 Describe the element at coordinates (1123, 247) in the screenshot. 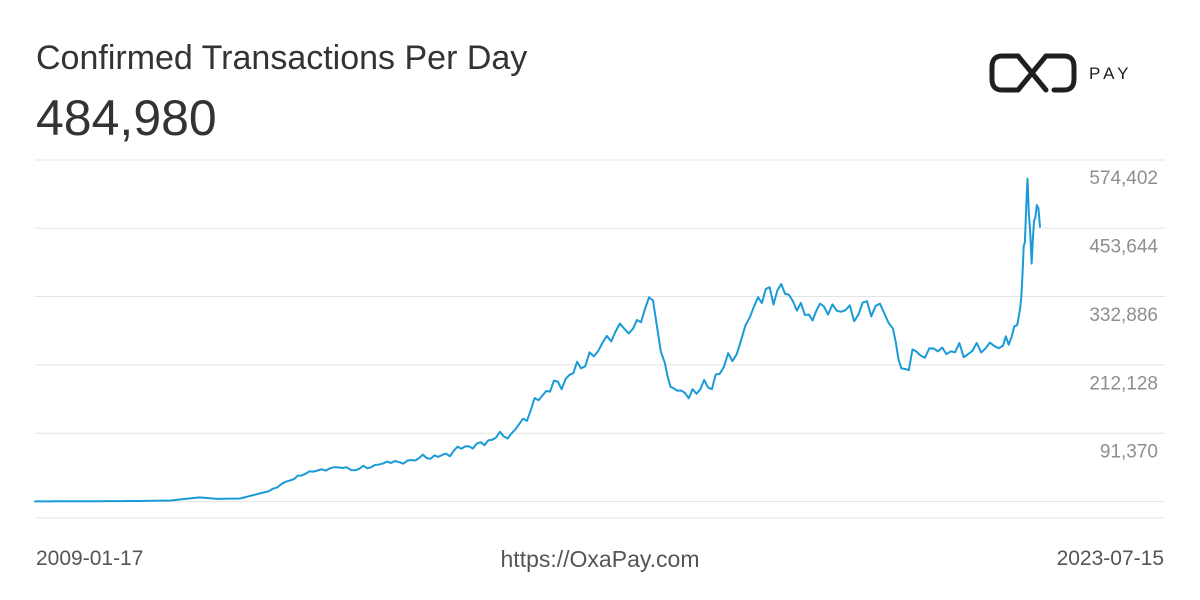

I see `y-tick-label-4: 453,644` at that location.